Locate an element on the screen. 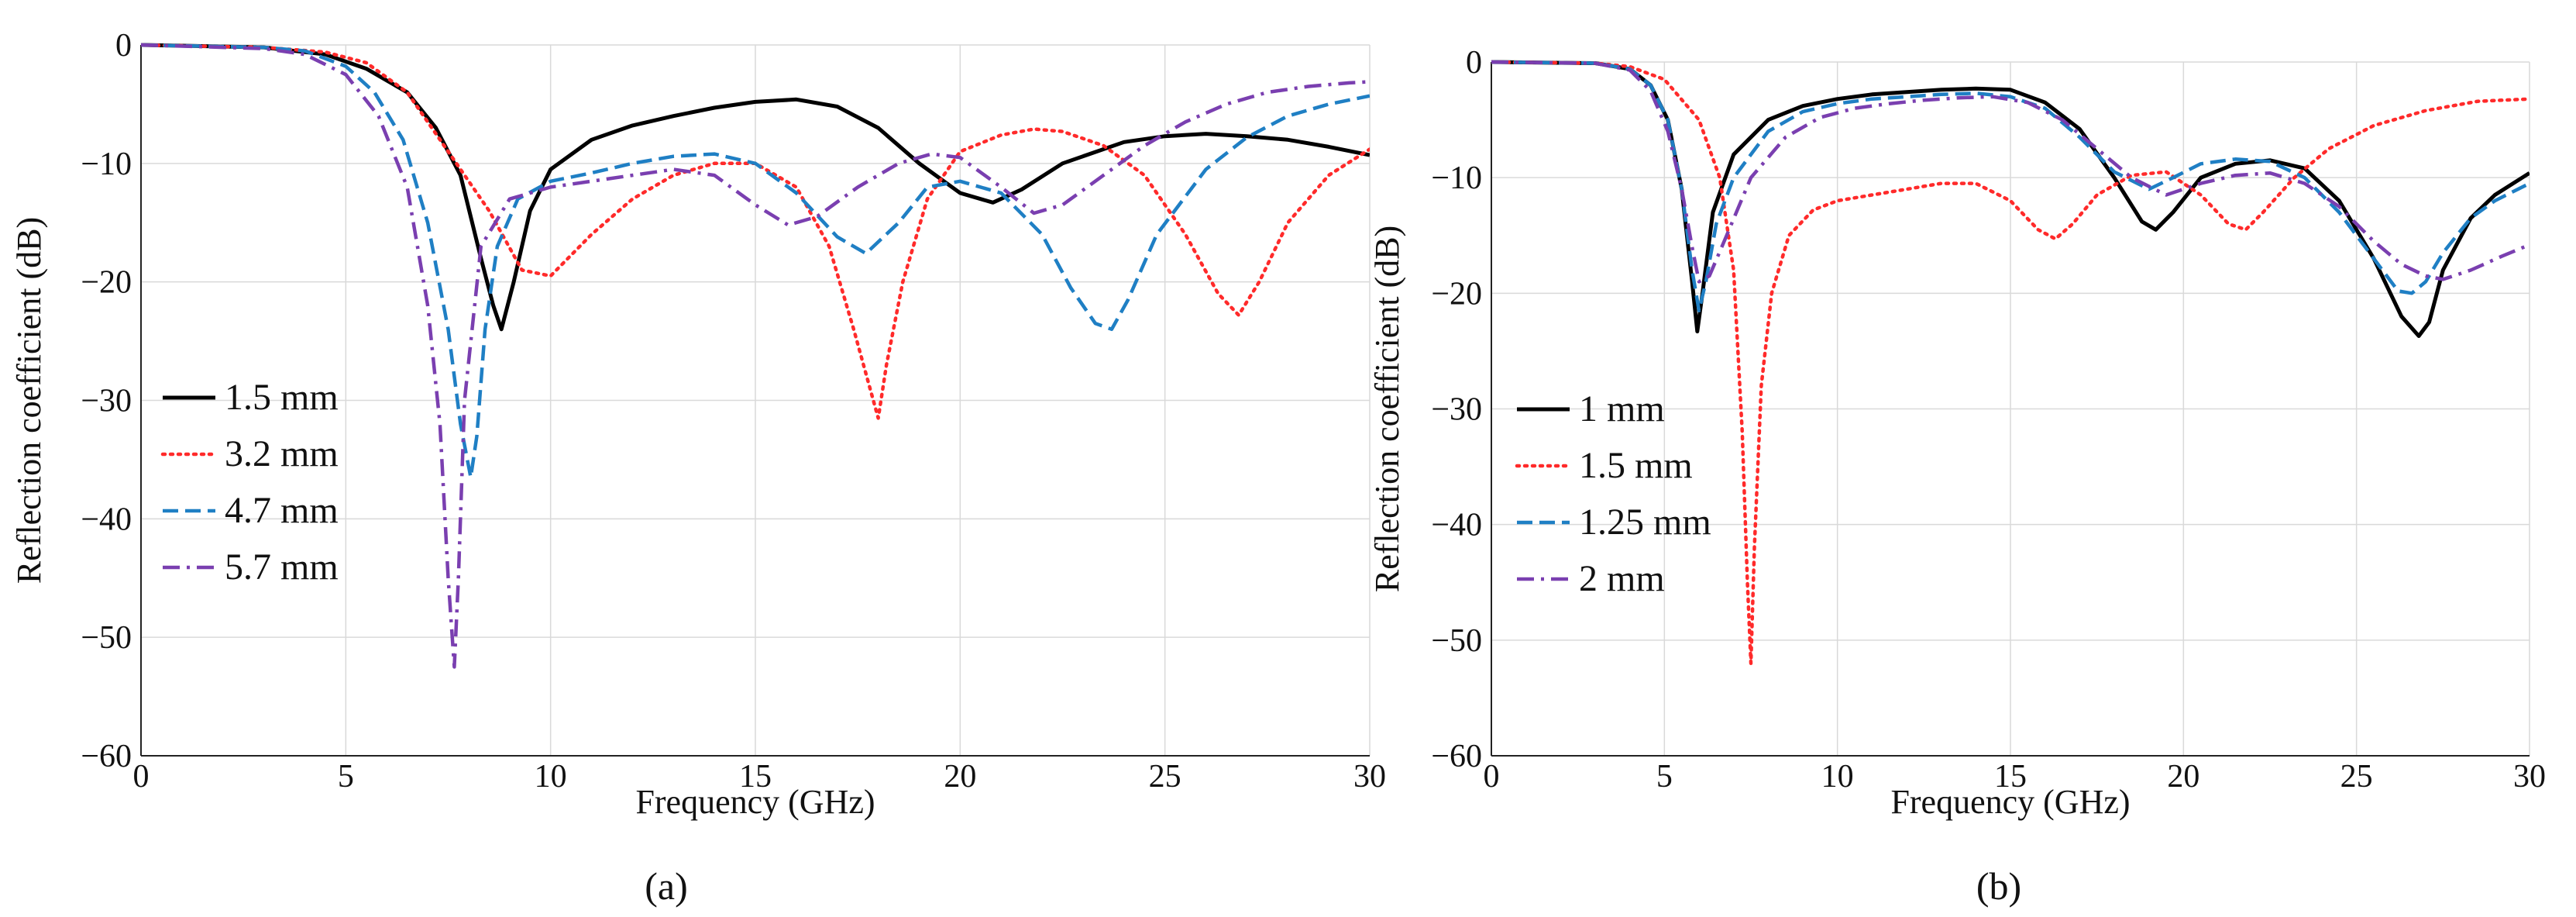 The height and width of the screenshot is (917, 2576). legend-label: 1.25 mm is located at coordinates (1645, 522).